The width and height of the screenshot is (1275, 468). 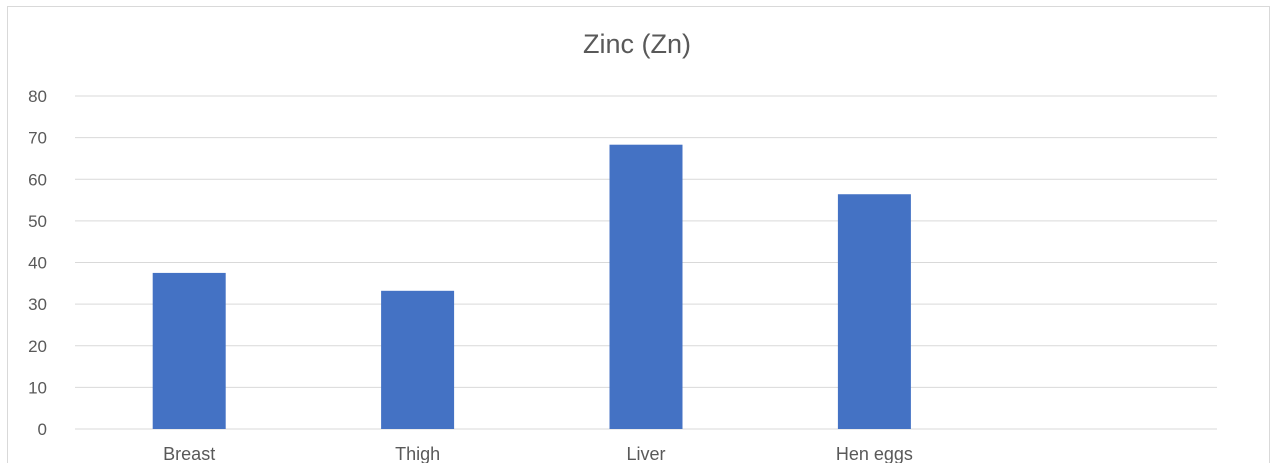 What do you see at coordinates (37, 346) in the screenshot?
I see `y-tick-label: 20` at bounding box center [37, 346].